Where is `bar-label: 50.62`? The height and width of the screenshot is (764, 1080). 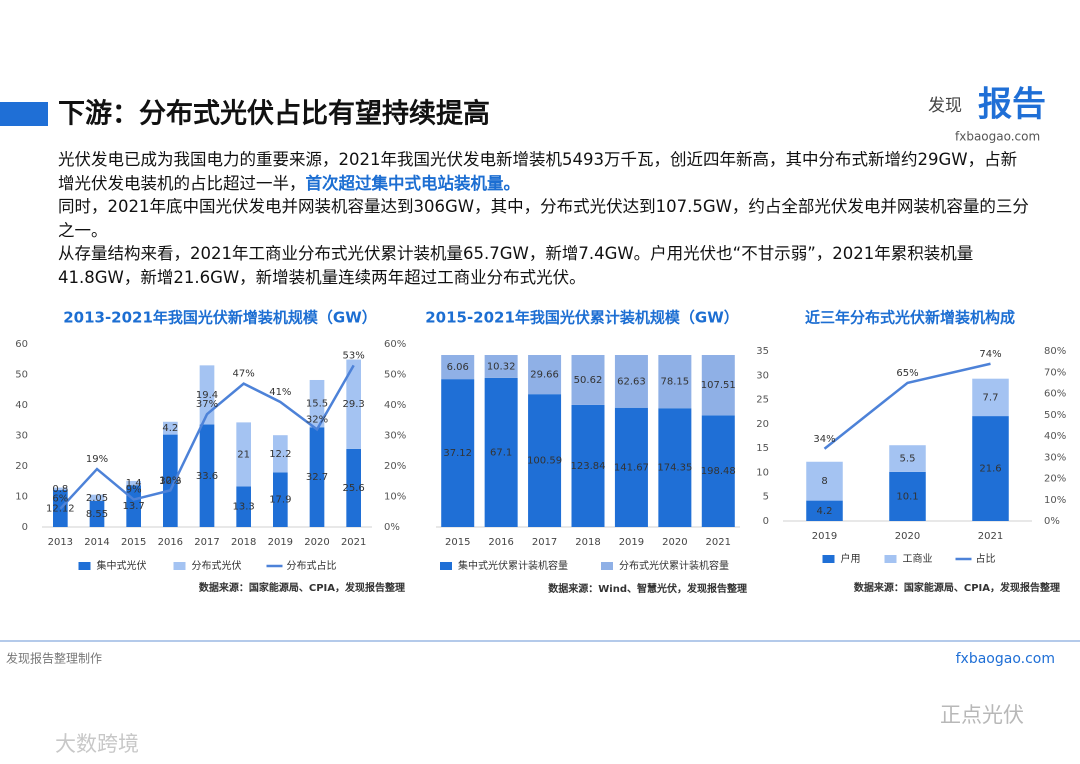 bar-label: 50.62 is located at coordinates (588, 380).